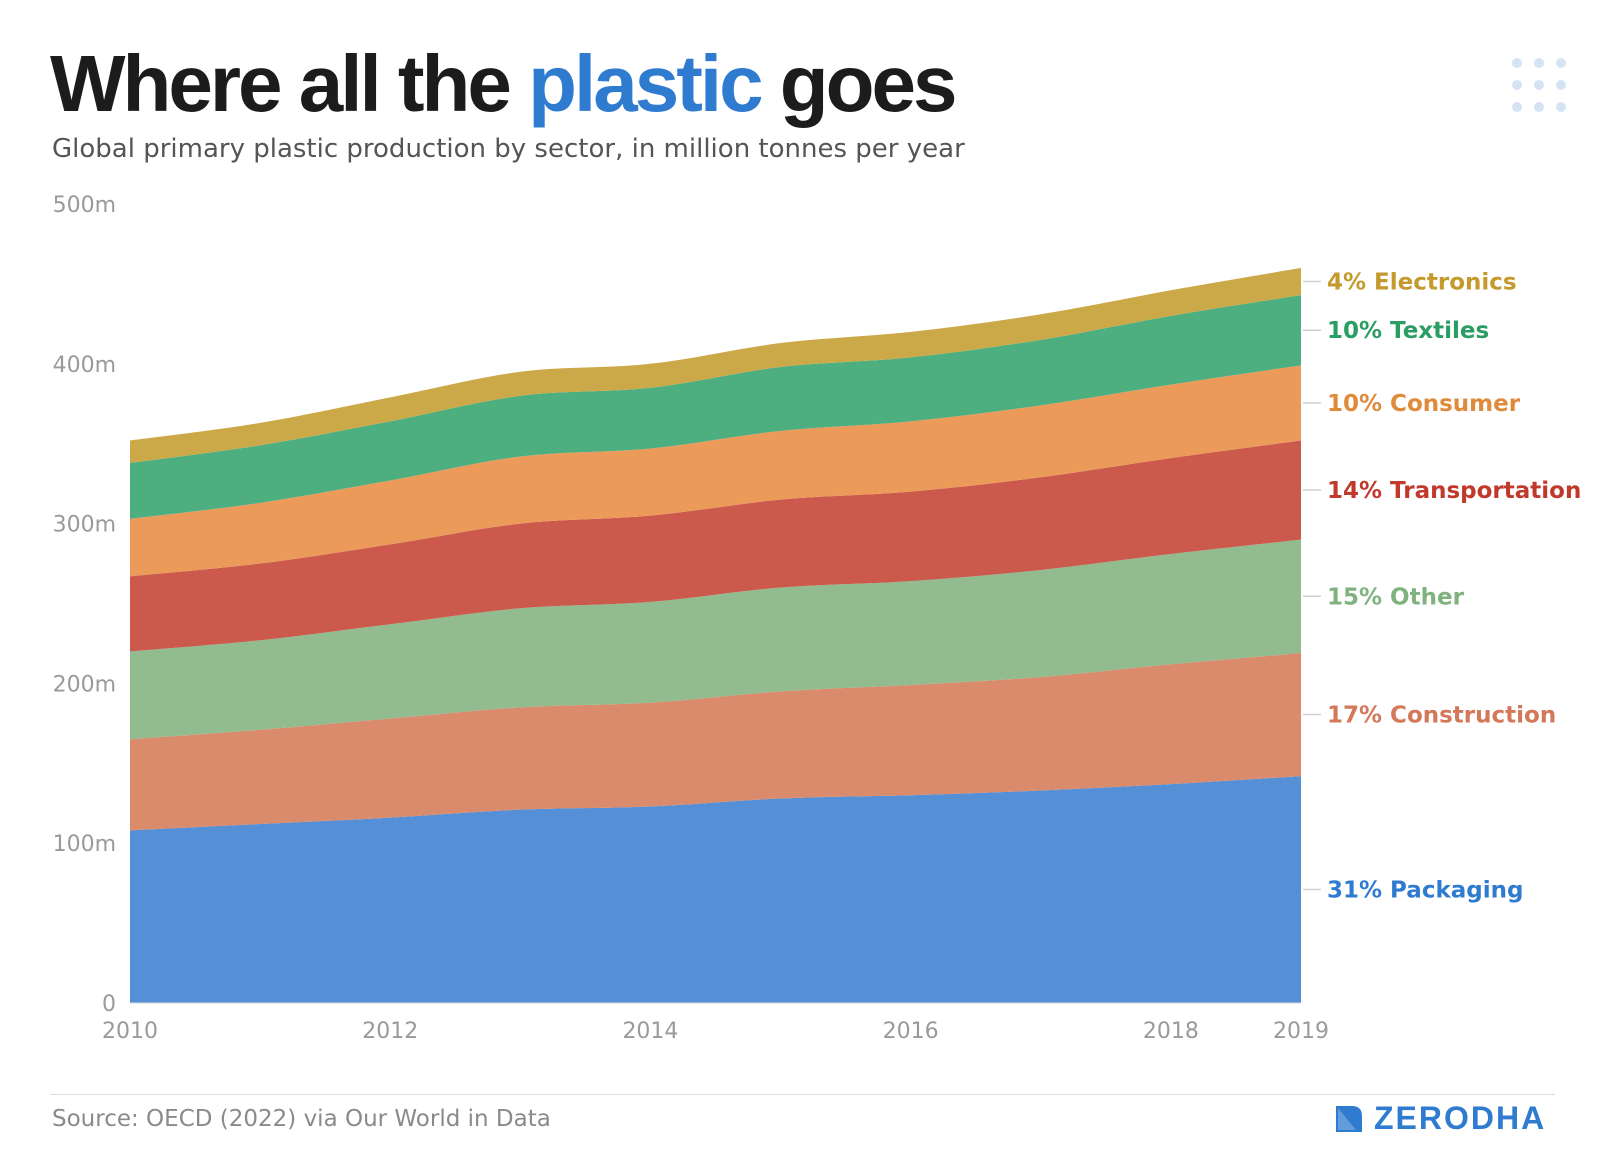 The height and width of the screenshot is (1158, 1600). I want to click on area-textiles, so click(715, 407).